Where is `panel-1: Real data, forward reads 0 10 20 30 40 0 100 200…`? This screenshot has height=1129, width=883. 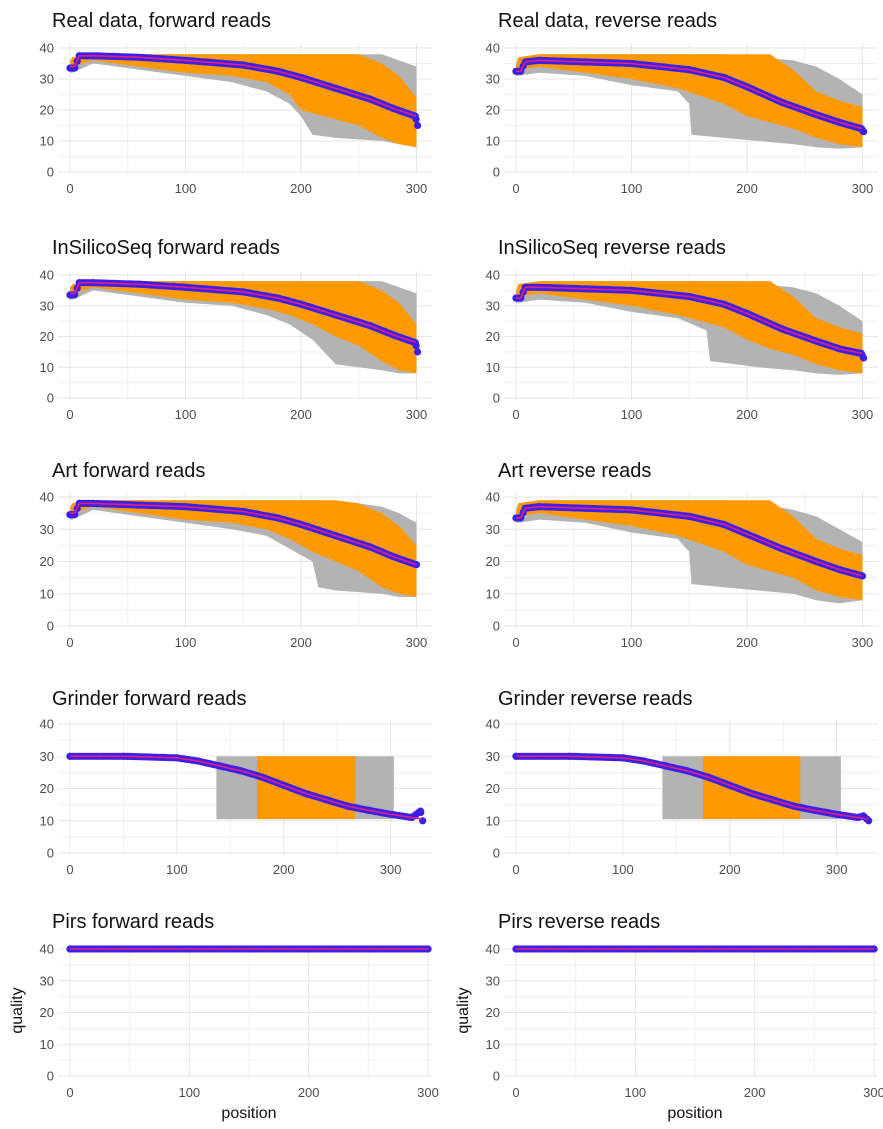
panel-1: Real data, forward reads 0 10 20 30 40 0 100 200… is located at coordinates (236, 103).